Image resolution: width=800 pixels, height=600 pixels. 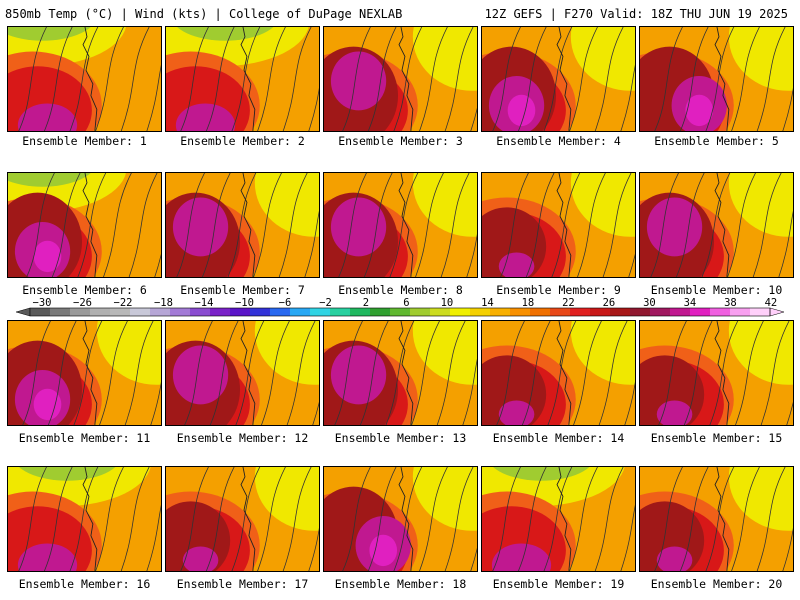 What do you see at coordinates (400, 438) in the screenshot?
I see `ensemble-member-label: Ensemble Member: 13` at bounding box center [400, 438].